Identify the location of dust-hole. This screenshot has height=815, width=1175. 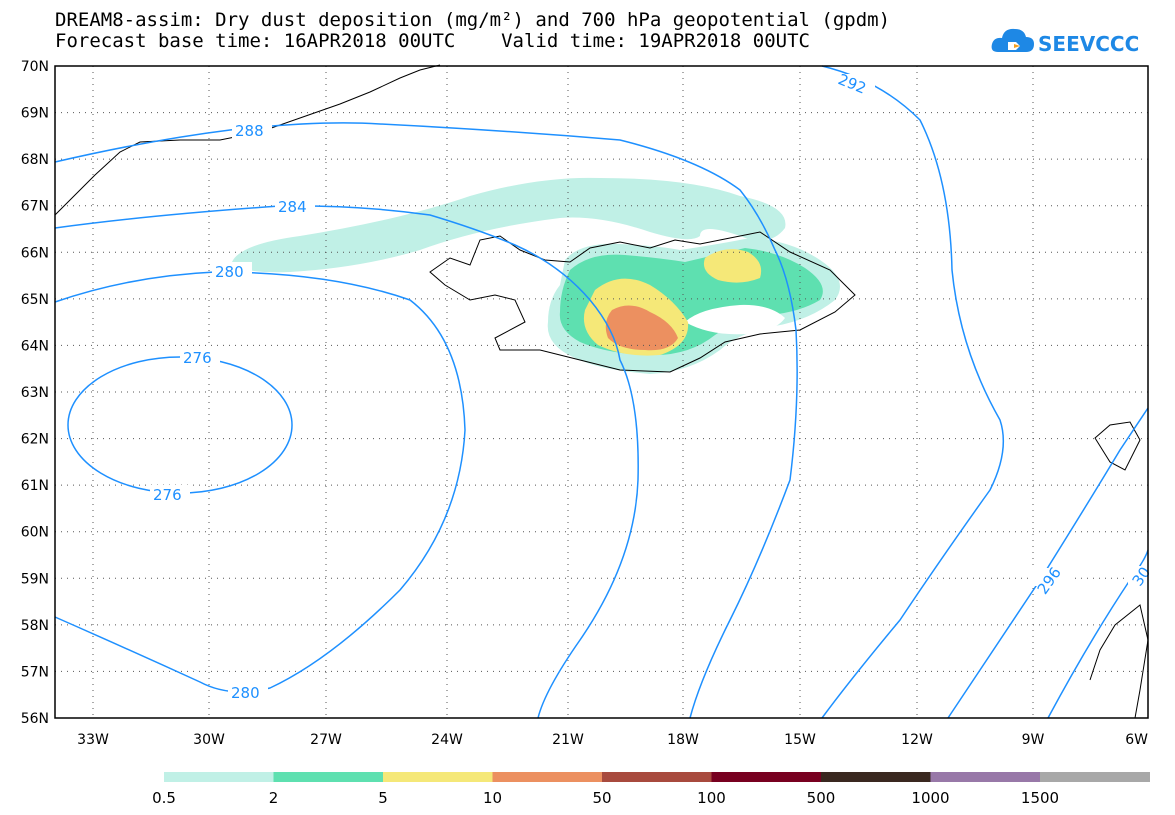
(735, 319).